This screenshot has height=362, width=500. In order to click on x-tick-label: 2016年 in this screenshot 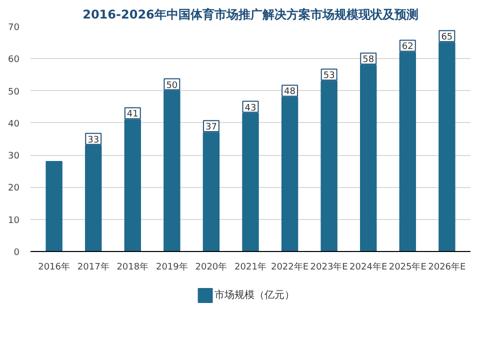, I will do `click(54, 267)`.